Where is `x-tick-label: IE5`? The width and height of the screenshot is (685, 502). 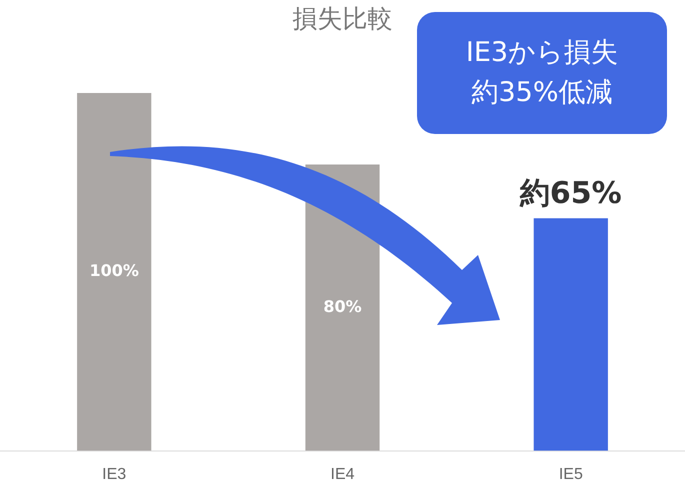 x-tick-label: IE5 is located at coordinates (570, 474).